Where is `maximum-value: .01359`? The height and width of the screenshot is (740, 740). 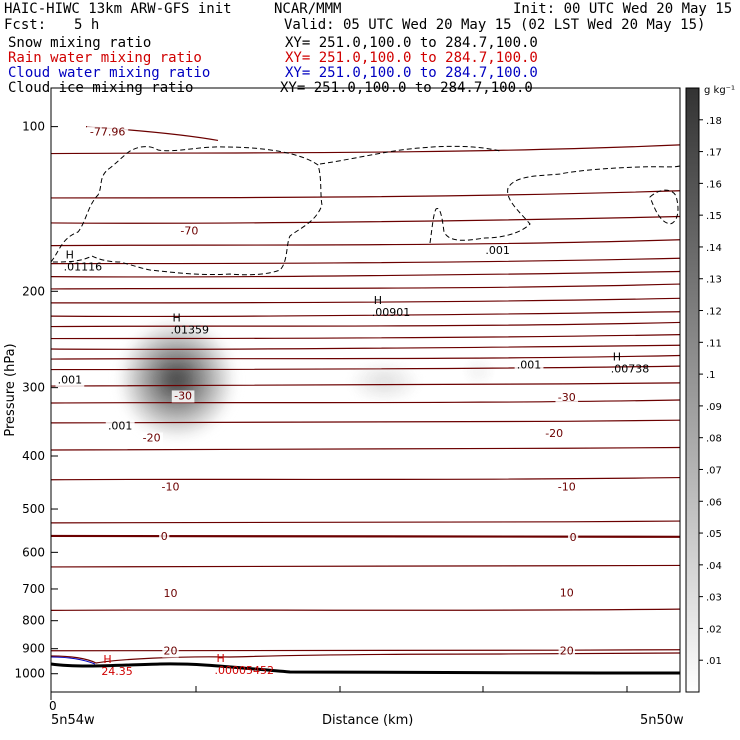
maximum-value: .01359 is located at coordinates (190, 330).